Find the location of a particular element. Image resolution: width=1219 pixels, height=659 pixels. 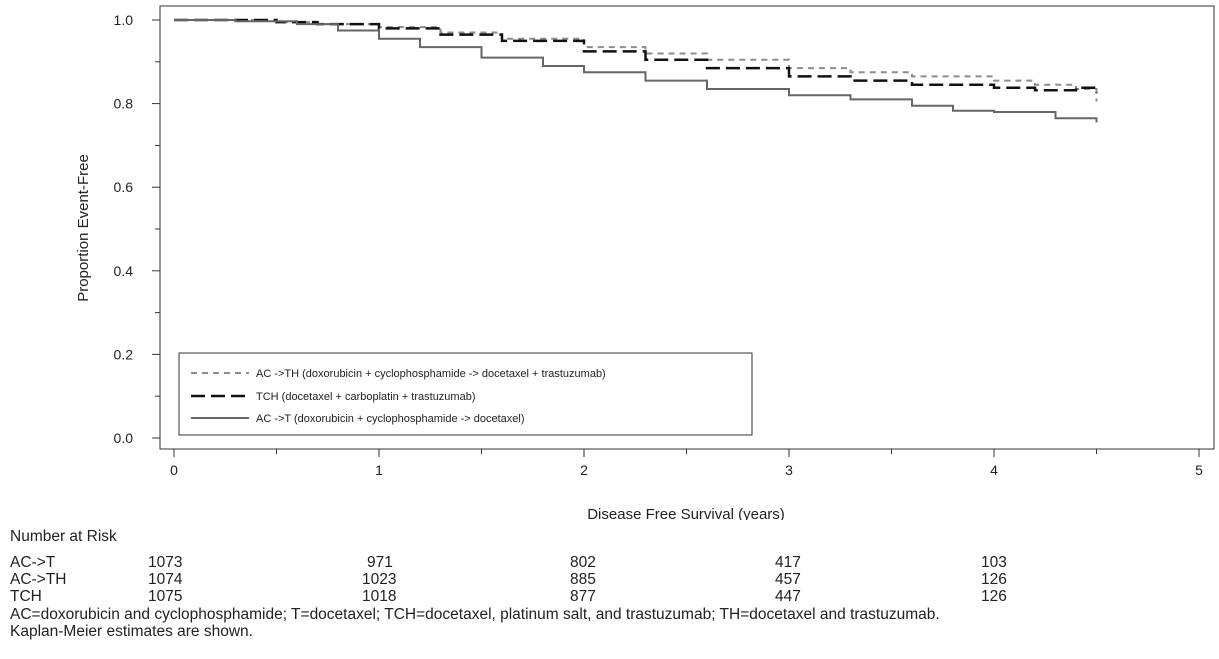

risk-value: 1075 is located at coordinates (165, 596).